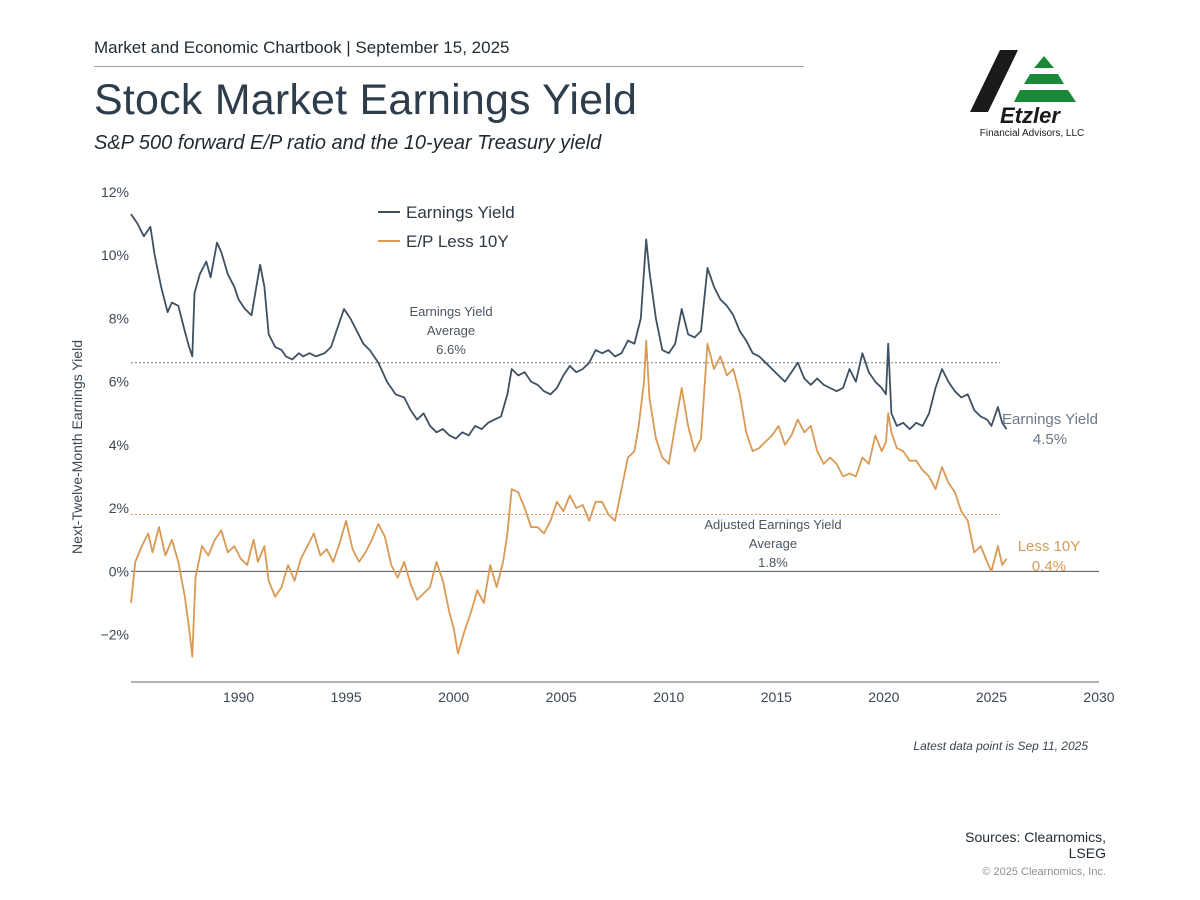 The height and width of the screenshot is (900, 1200). I want to click on legend-label: Earnings Yield, so click(460, 212).